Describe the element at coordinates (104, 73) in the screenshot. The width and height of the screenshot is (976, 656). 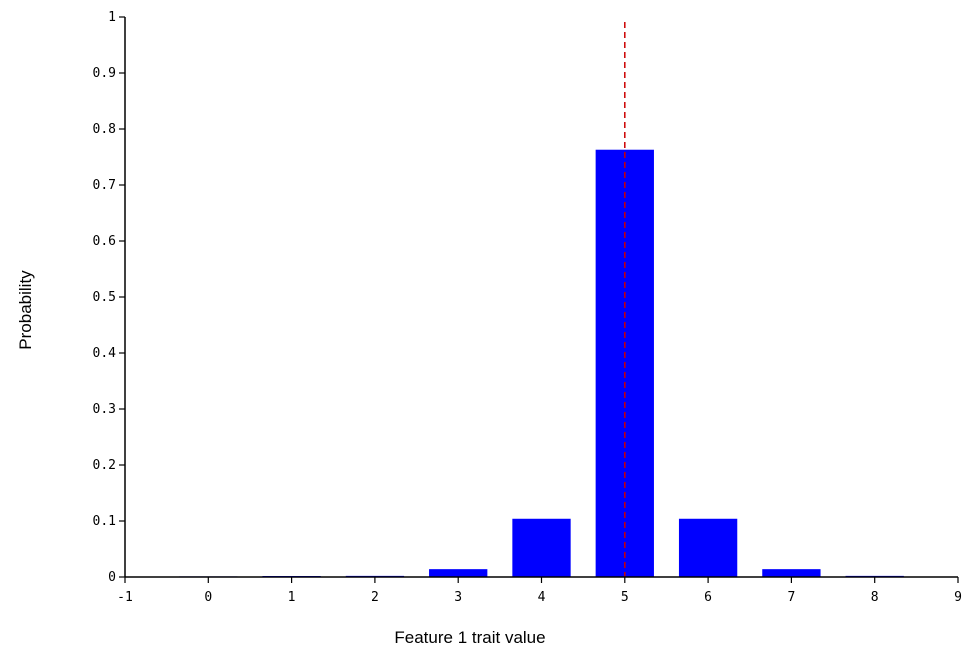
I see `y-tick-label: 0.9` at that location.